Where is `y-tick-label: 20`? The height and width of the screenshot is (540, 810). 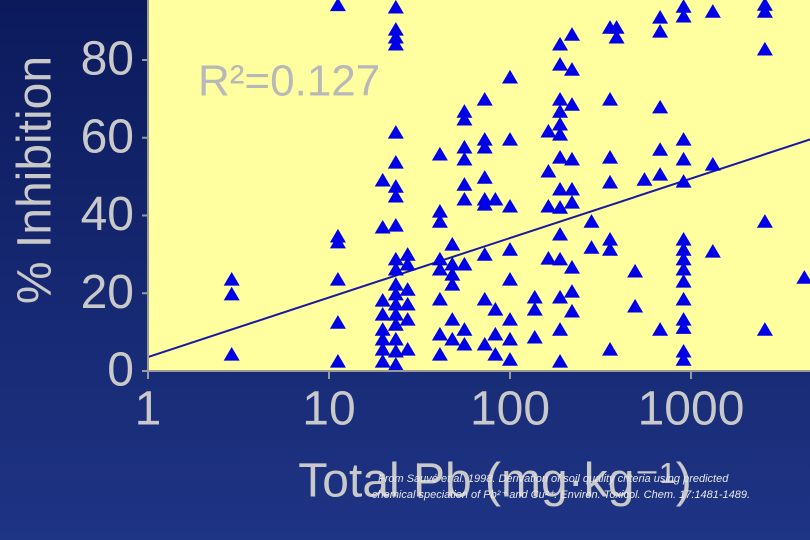 y-tick-label: 20 is located at coordinates (107, 292).